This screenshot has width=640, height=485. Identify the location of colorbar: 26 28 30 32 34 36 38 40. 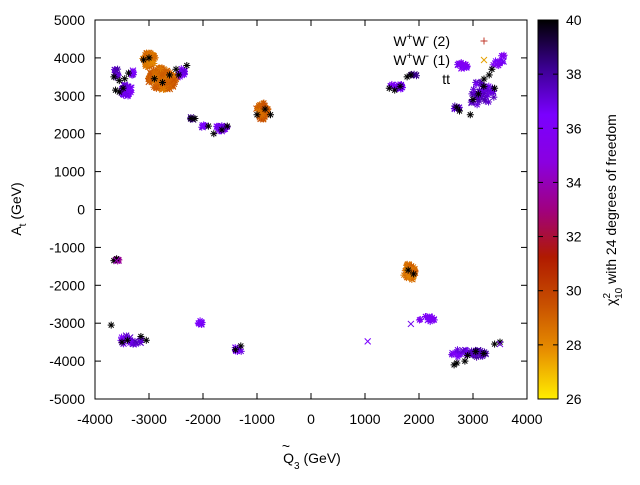
(559, 209).